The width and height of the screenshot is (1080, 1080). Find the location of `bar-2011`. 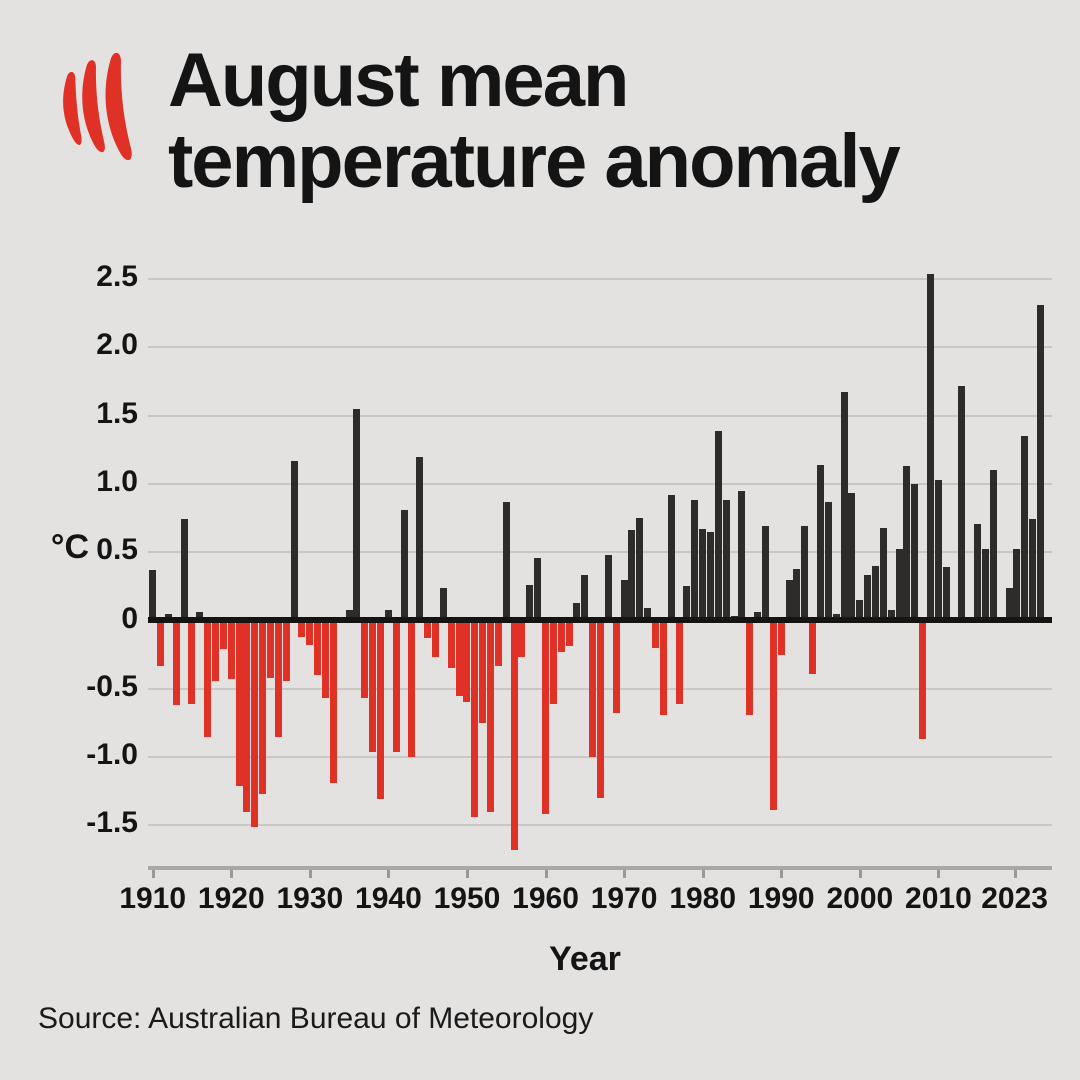

bar-2011 is located at coordinates (946, 594).